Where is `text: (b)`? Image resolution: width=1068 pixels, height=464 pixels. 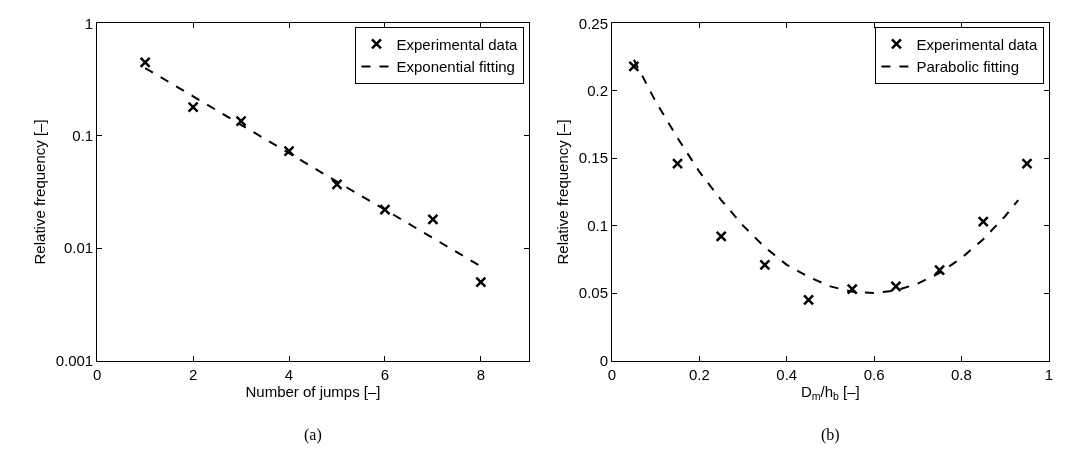
text: (b) is located at coordinates (830, 435).